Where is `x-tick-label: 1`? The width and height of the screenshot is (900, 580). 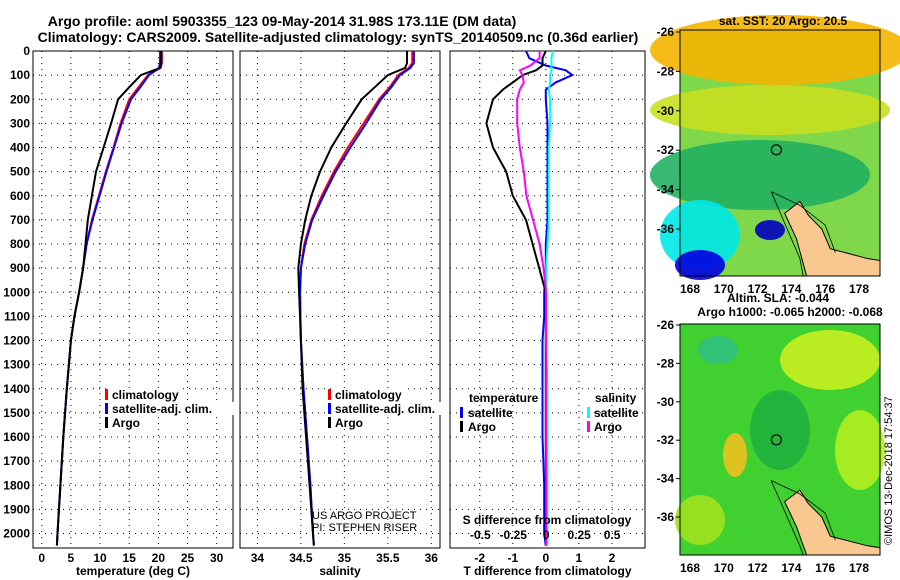 x-tick-label: 1 is located at coordinates (579, 558).